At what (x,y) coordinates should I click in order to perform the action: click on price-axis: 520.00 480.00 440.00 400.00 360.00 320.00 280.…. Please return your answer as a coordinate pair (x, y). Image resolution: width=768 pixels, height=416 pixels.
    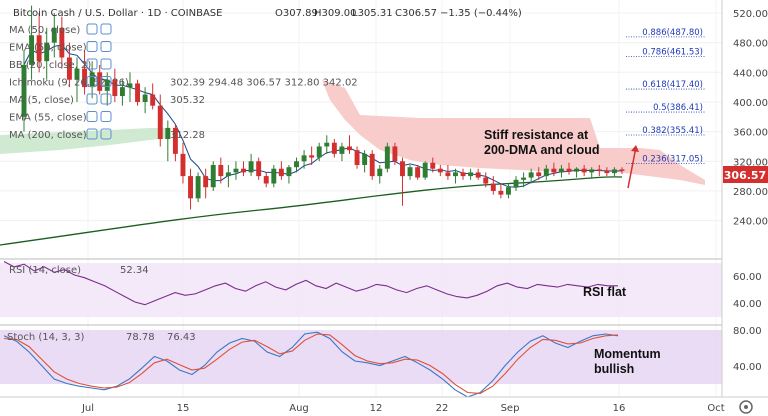
    Looking at the image, I should click on (750, 118).